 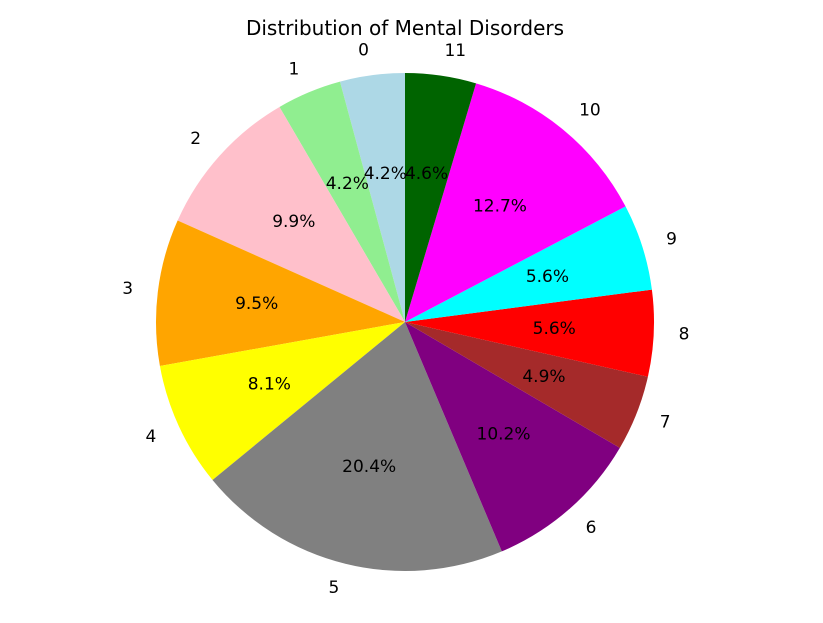 What do you see at coordinates (363, 50) in the screenshot?
I see `category-label-0: 0` at bounding box center [363, 50].